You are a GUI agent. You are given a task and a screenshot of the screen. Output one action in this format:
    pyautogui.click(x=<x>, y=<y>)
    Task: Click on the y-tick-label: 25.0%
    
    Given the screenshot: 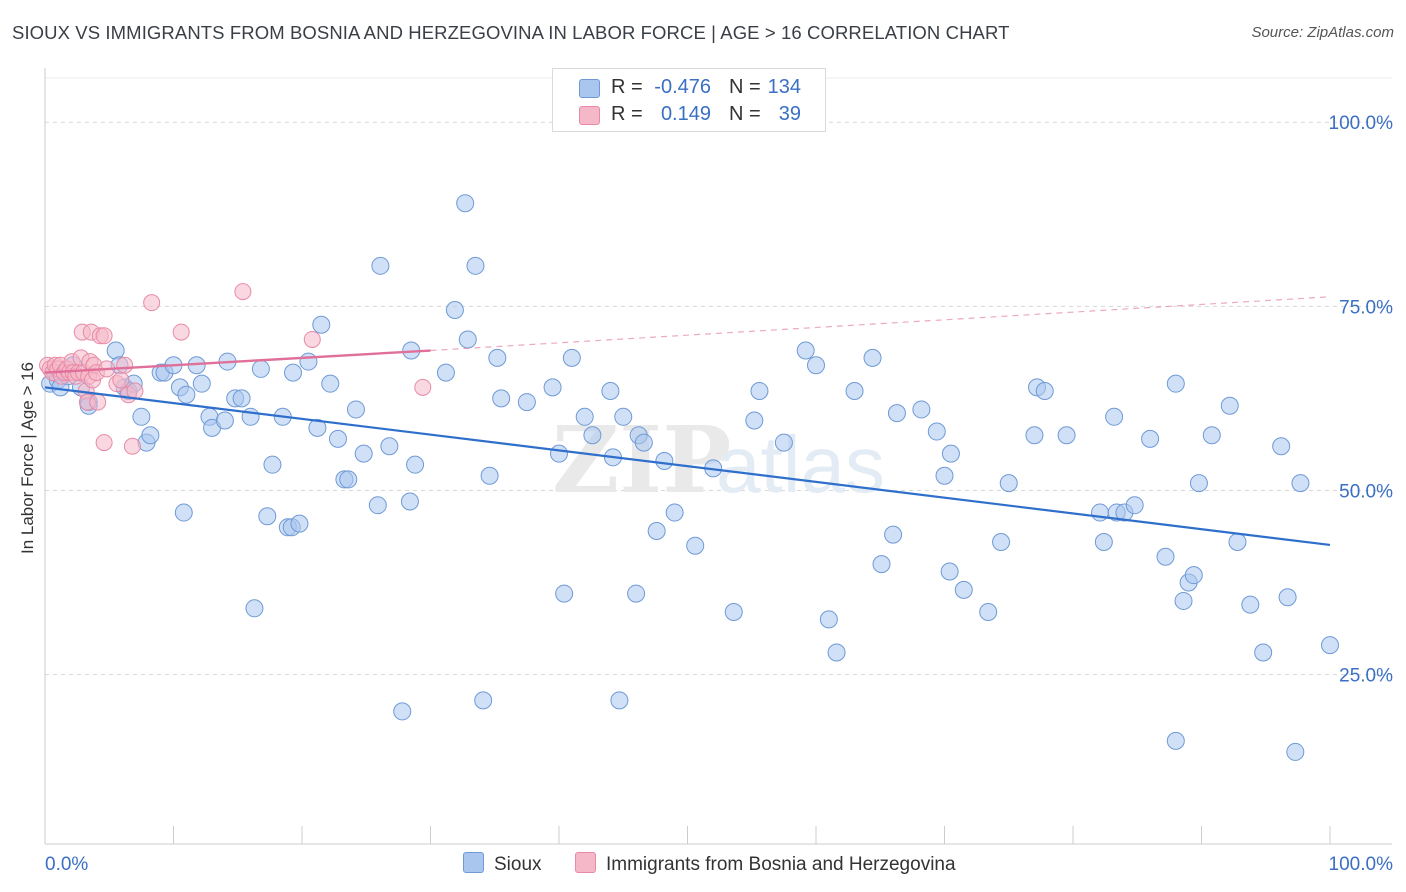 What is the action you would take?
    pyautogui.click(x=1366, y=676)
    